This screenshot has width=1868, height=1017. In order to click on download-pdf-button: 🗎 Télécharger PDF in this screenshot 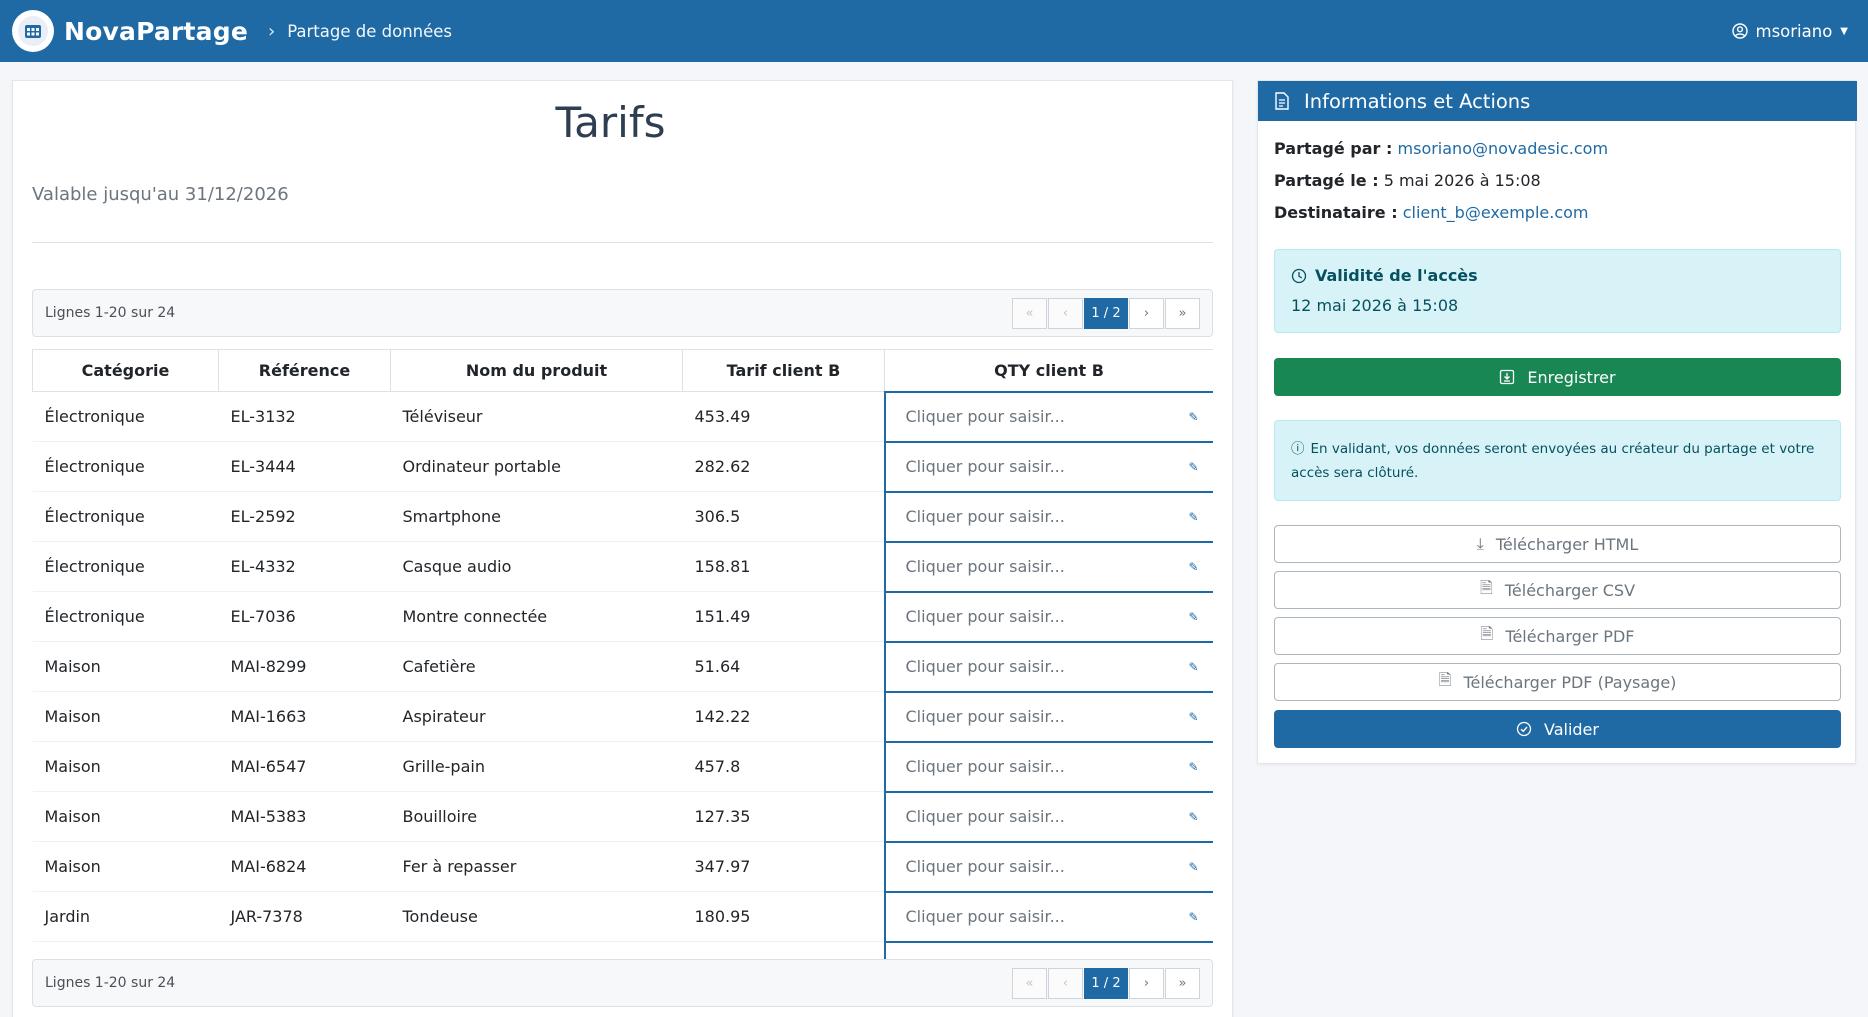, I will do `click(1557, 636)`.